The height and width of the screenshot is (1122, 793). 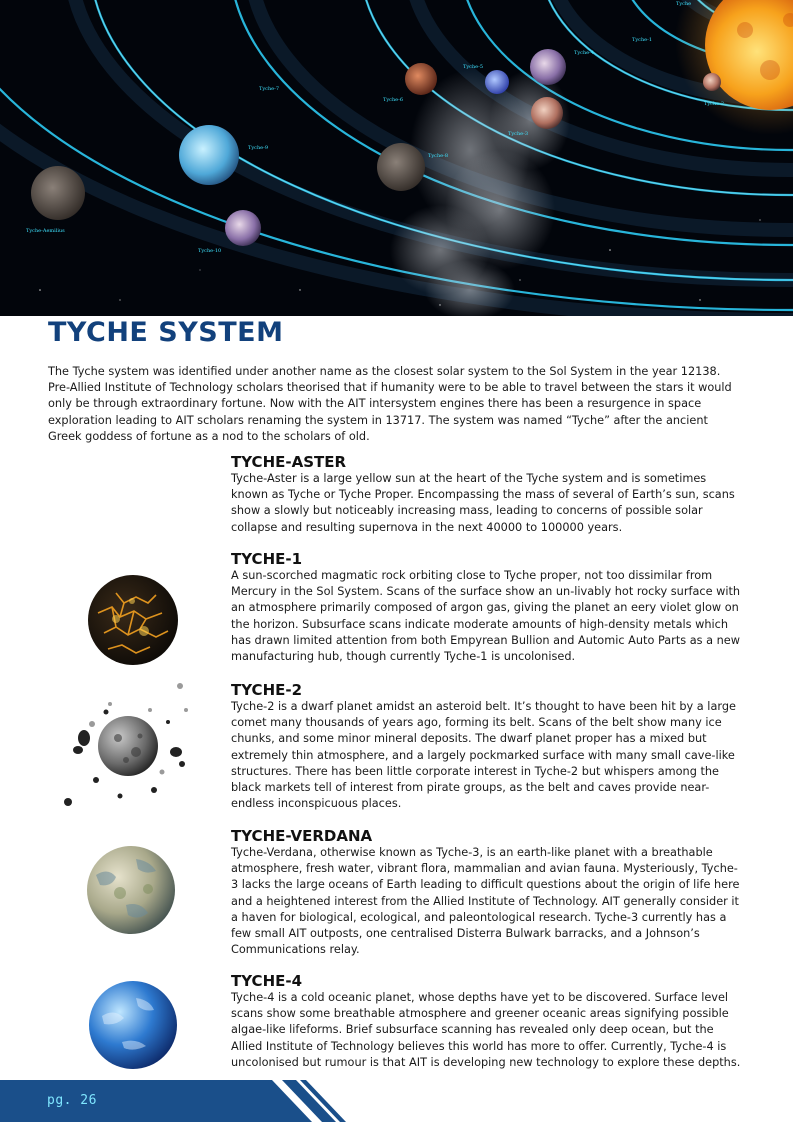 I want to click on label-tyche: Tyche, so click(x=684, y=4).